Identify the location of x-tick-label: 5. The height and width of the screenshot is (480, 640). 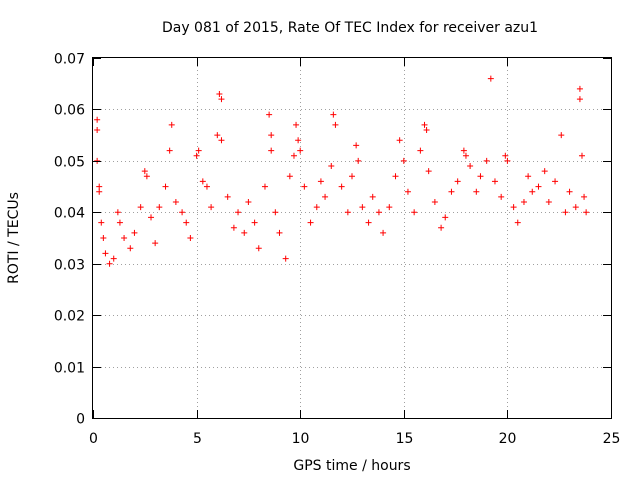
(197, 439).